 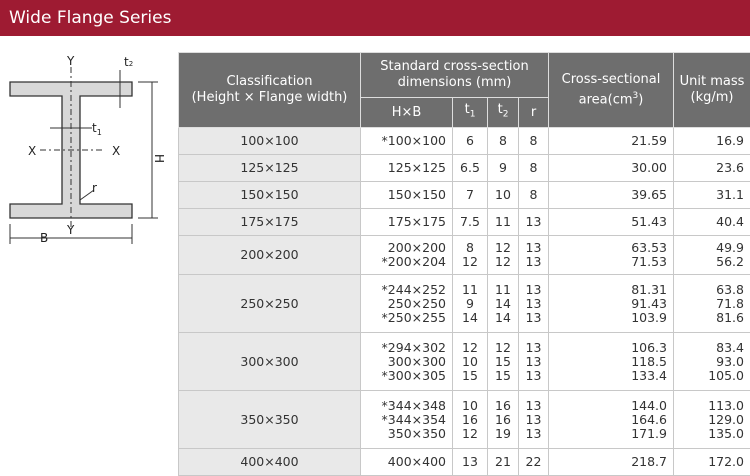 I want to click on classification-cell: 175×175, so click(x=270, y=222).